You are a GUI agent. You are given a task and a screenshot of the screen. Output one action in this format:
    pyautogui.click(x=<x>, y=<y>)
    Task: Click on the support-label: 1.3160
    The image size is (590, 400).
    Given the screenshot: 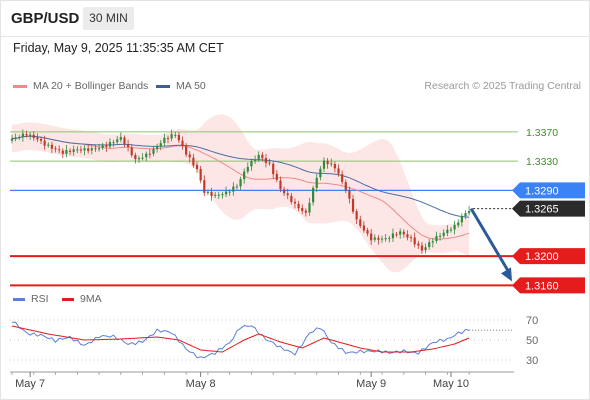 What is the action you would take?
    pyautogui.click(x=542, y=286)
    